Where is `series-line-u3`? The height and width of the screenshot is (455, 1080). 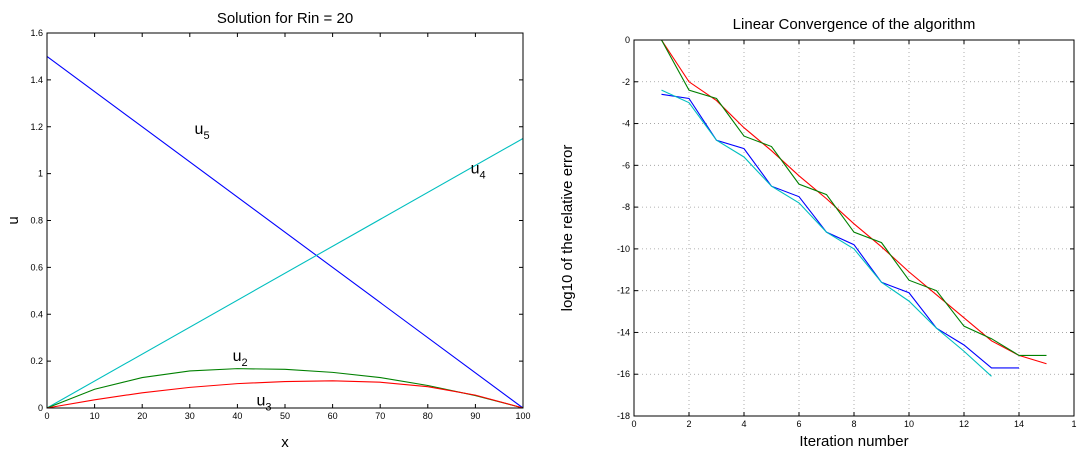
series-line-u3 is located at coordinates (285, 394).